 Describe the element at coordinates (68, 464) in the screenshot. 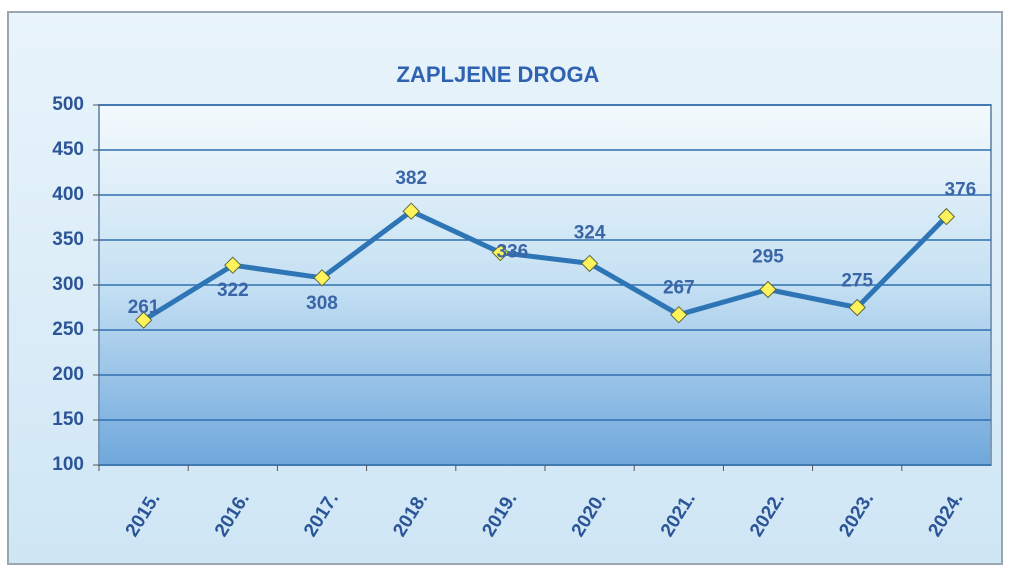

I see `y-tick-label: 100` at that location.